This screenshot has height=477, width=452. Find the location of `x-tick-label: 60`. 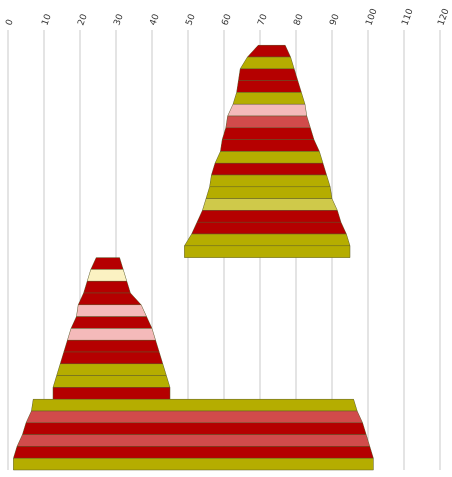

x-tick-label: 60 is located at coordinates (226, 20).